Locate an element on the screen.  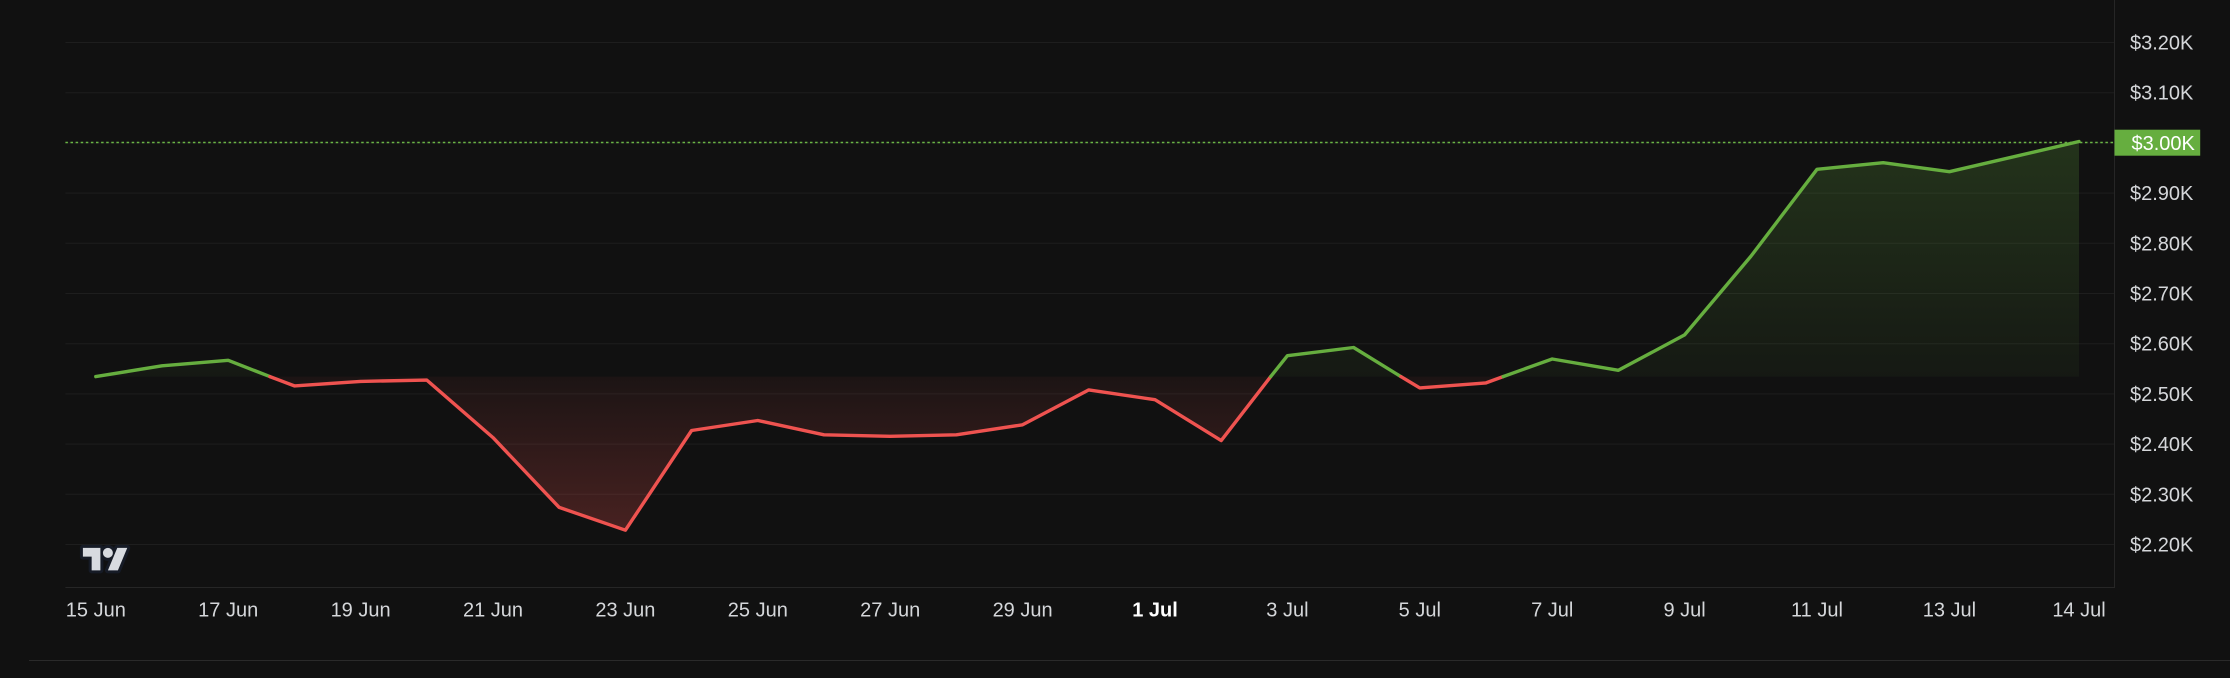
svg-text: 9 Jul is located at coordinates (1684, 611).